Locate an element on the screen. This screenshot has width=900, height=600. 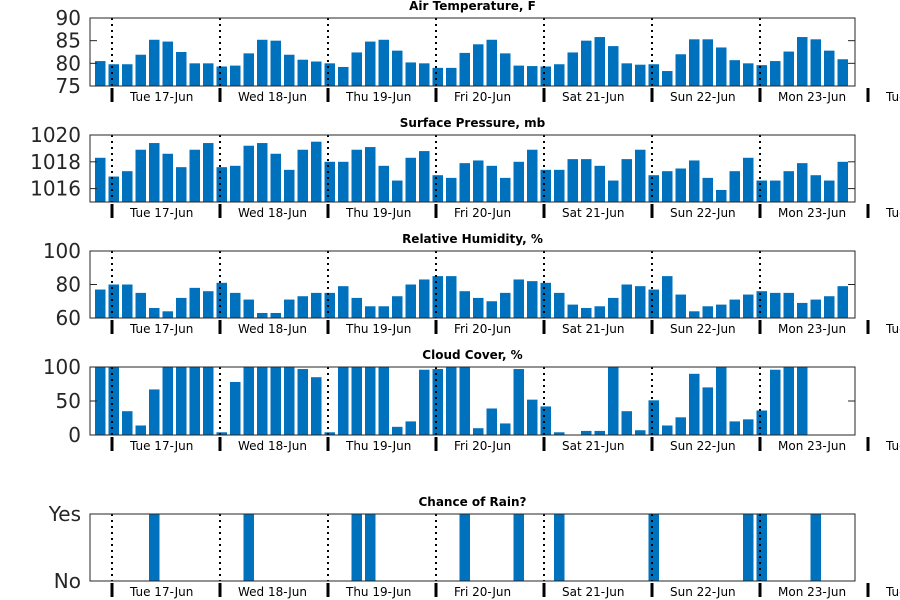
panel-2-title: Surface Pressure, mb is located at coordinates (473, 123).